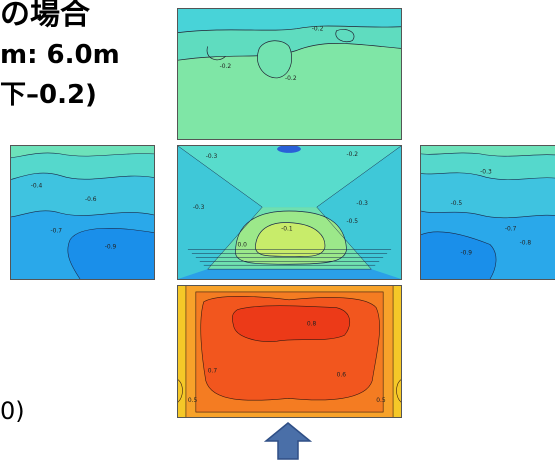 This screenshot has height=460, width=555. What do you see at coordinates (288, 441) in the screenshot?
I see `wind-direction-arrow-icon` at bounding box center [288, 441].